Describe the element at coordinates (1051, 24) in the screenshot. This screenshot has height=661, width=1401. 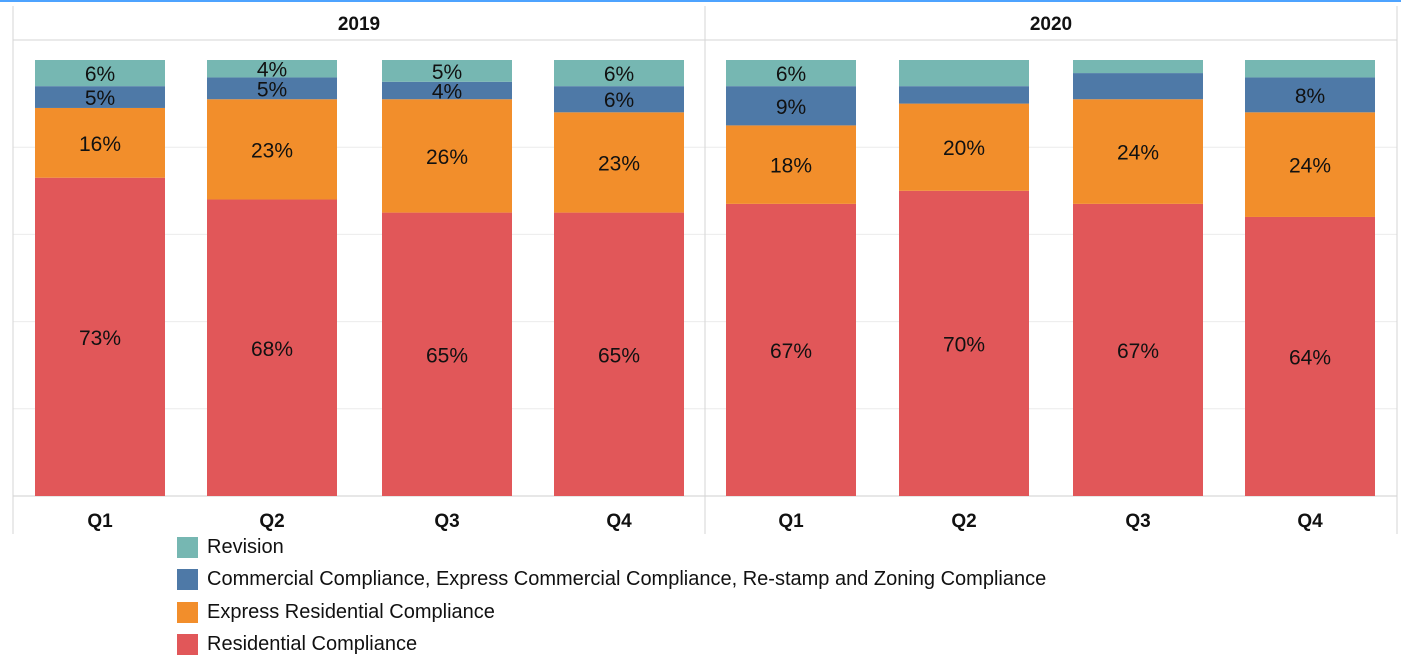
I see `group-header: 2020` at that location.